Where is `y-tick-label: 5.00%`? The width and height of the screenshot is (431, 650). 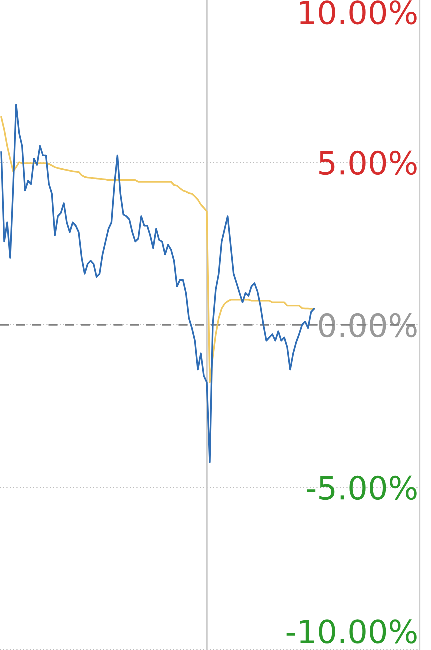
y-tick-label: 5.00% is located at coordinates (368, 163).